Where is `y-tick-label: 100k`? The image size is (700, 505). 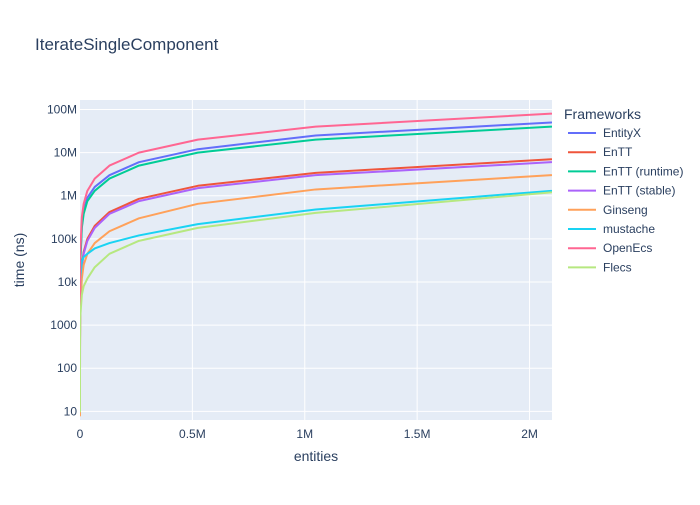
y-tick-label: 100k is located at coordinates (64, 239).